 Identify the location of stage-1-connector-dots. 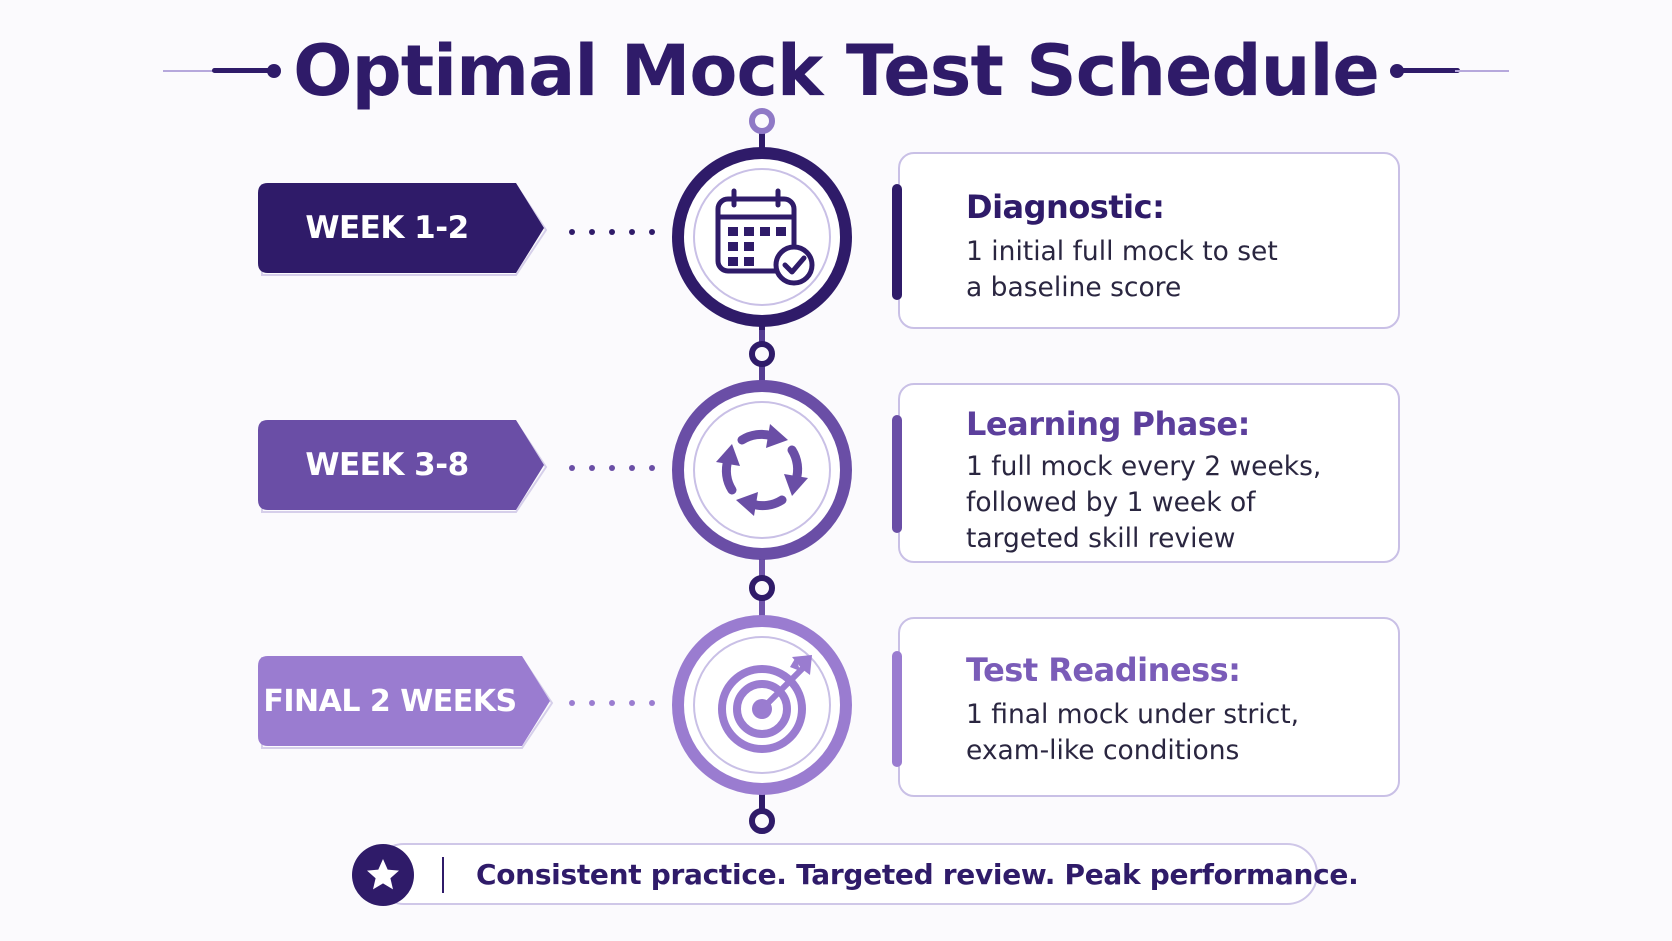
(612, 232).